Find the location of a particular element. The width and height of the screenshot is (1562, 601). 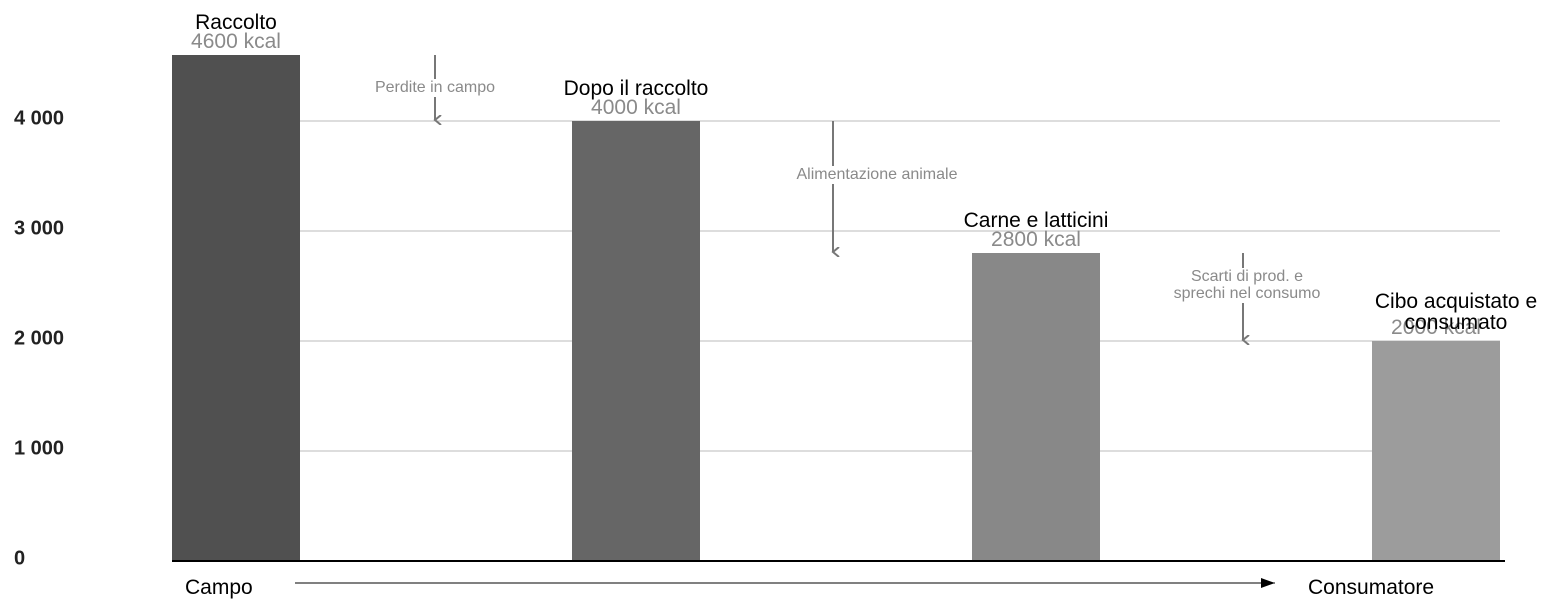

annotation: Alimentazione animale is located at coordinates (877, 175).